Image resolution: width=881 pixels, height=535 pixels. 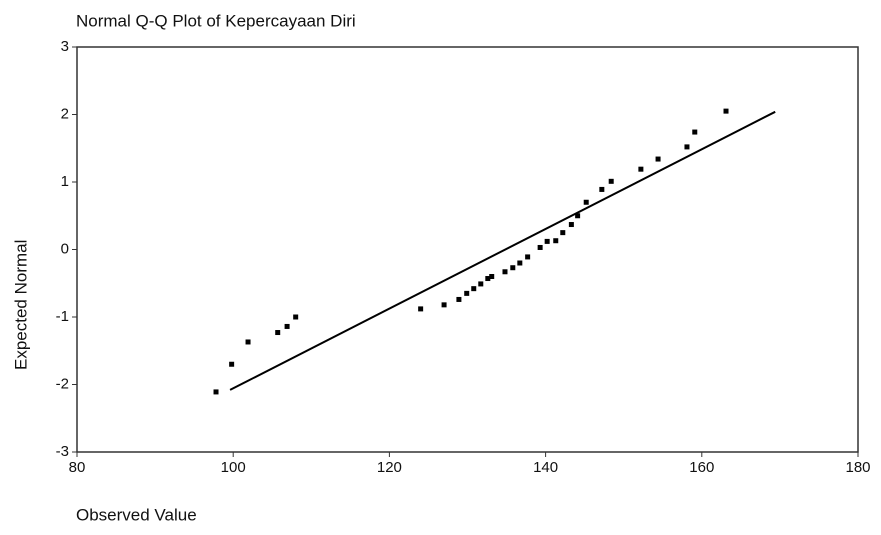 I want to click on y-tick-label: -3, so click(x=62, y=451).